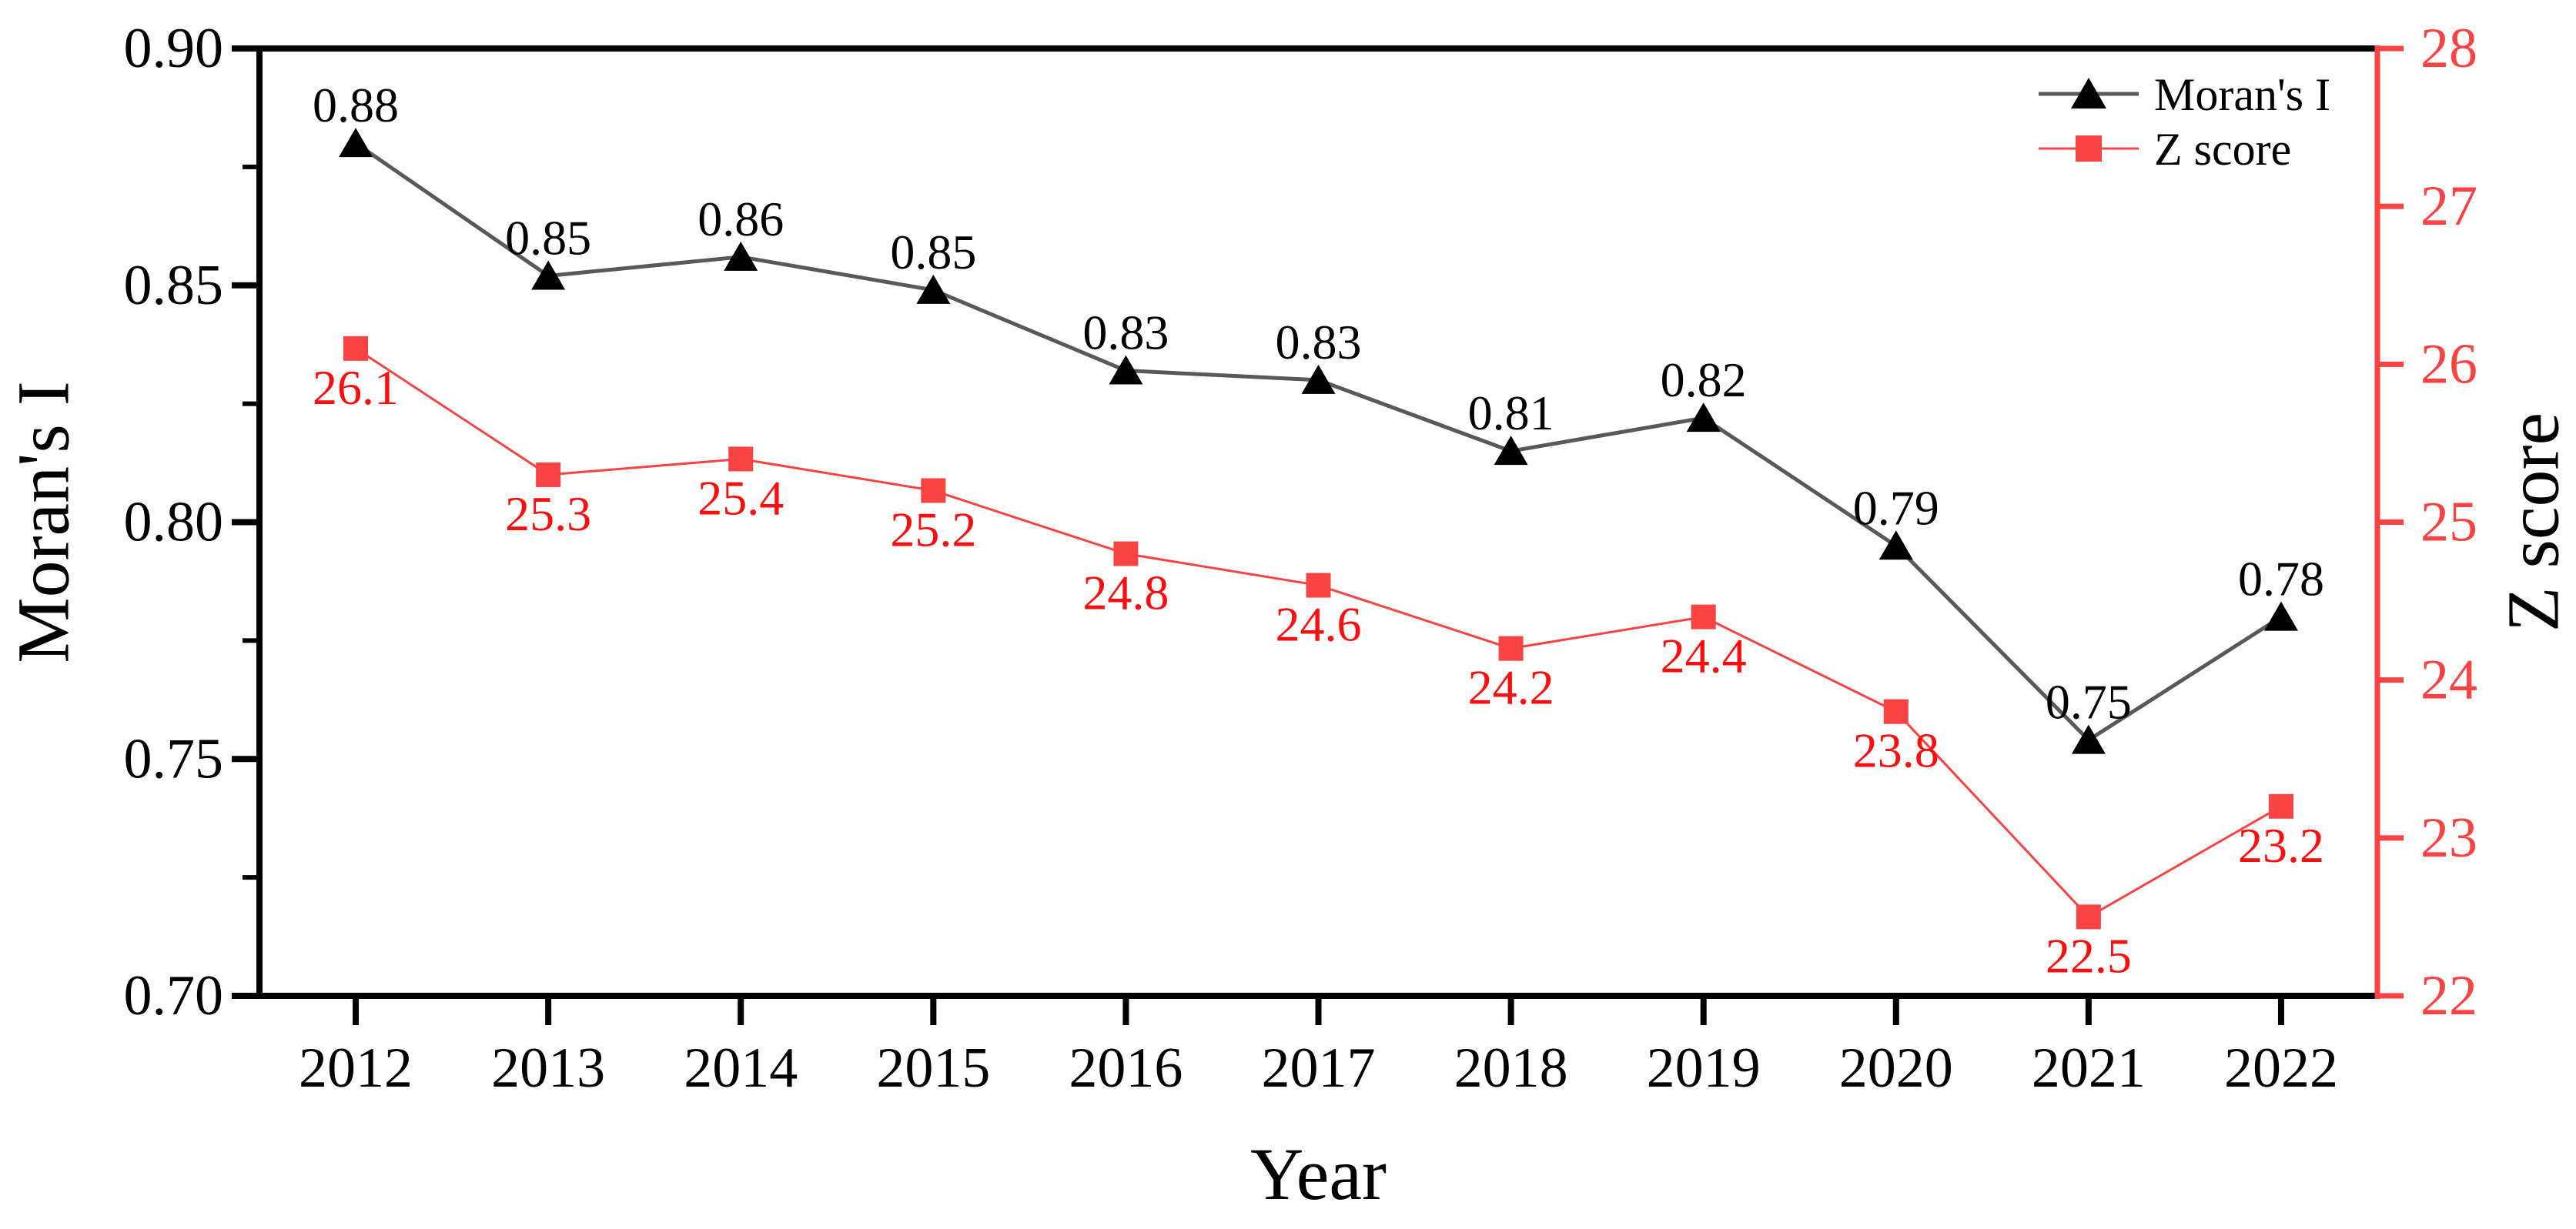 The image size is (2576, 1229). What do you see at coordinates (1704, 656) in the screenshot?
I see `z-value-label: 24.4` at bounding box center [1704, 656].